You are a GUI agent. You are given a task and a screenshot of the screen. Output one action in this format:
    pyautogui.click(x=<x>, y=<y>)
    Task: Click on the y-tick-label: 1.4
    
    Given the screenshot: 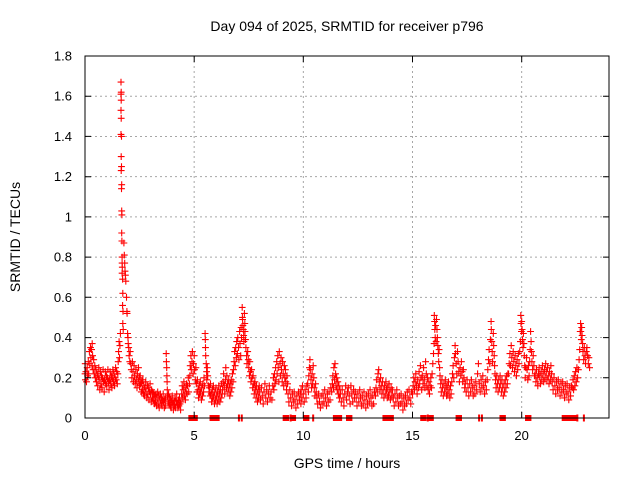 What is the action you would take?
    pyautogui.click(x=63, y=136)
    